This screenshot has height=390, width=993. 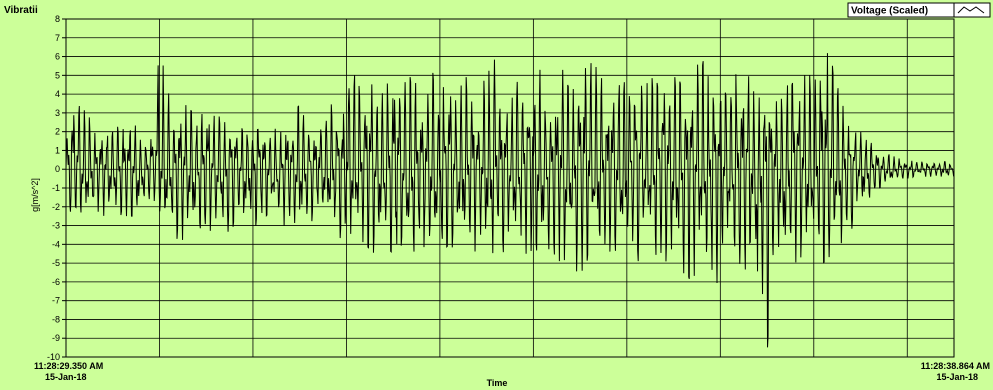 What do you see at coordinates (955, 366) in the screenshot?
I see `x-end-time: 11:28:38.864 AM` at bounding box center [955, 366].